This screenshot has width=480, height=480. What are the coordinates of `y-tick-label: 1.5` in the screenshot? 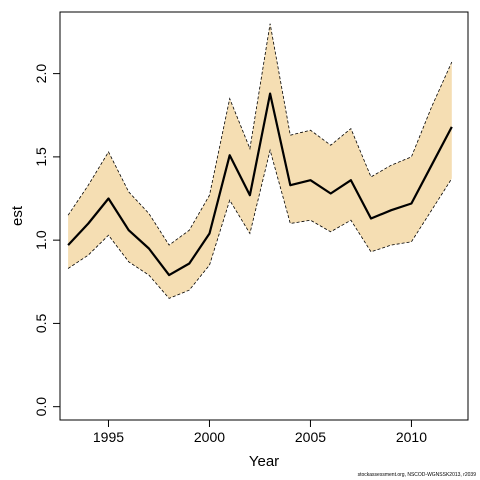 It's located at (41, 157).